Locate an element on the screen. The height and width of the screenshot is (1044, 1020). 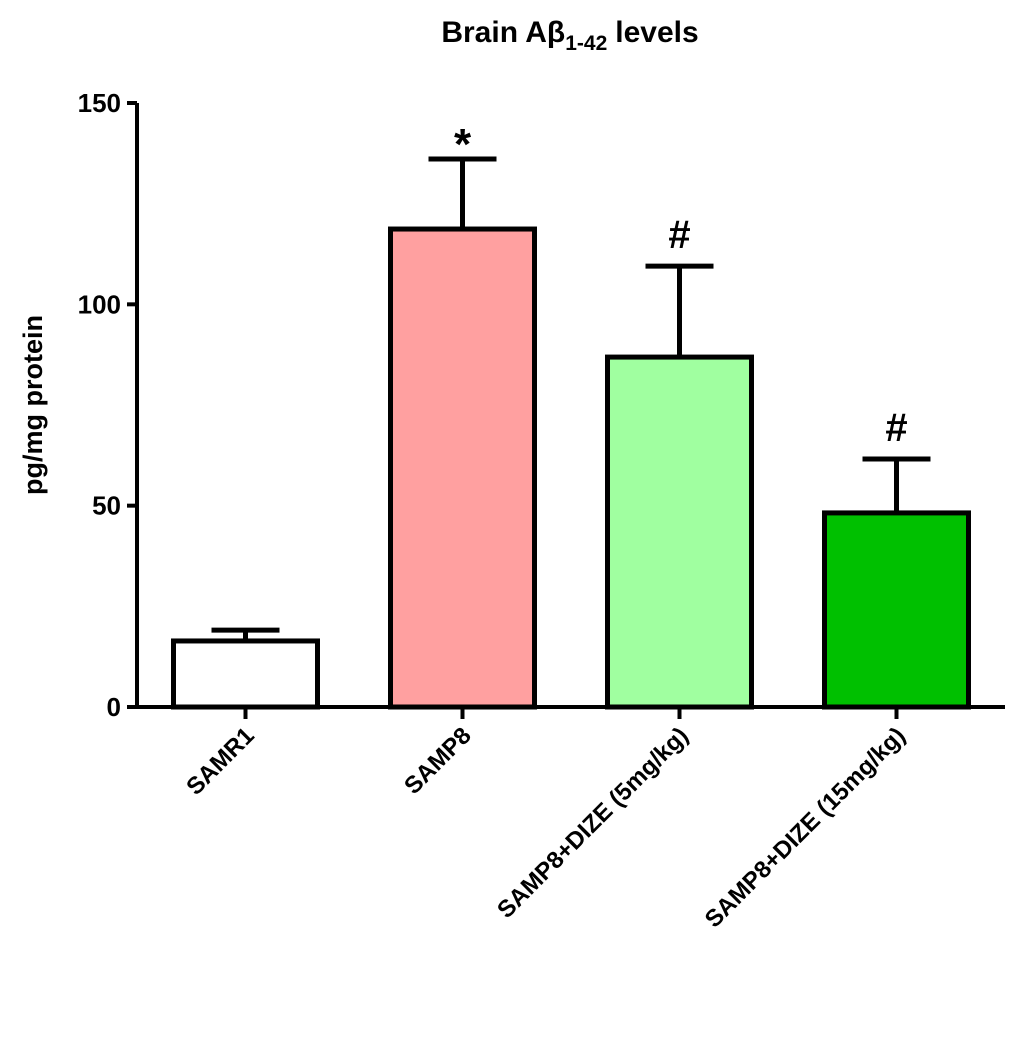
x-tick-label: SAMP8 is located at coordinates (438, 761).